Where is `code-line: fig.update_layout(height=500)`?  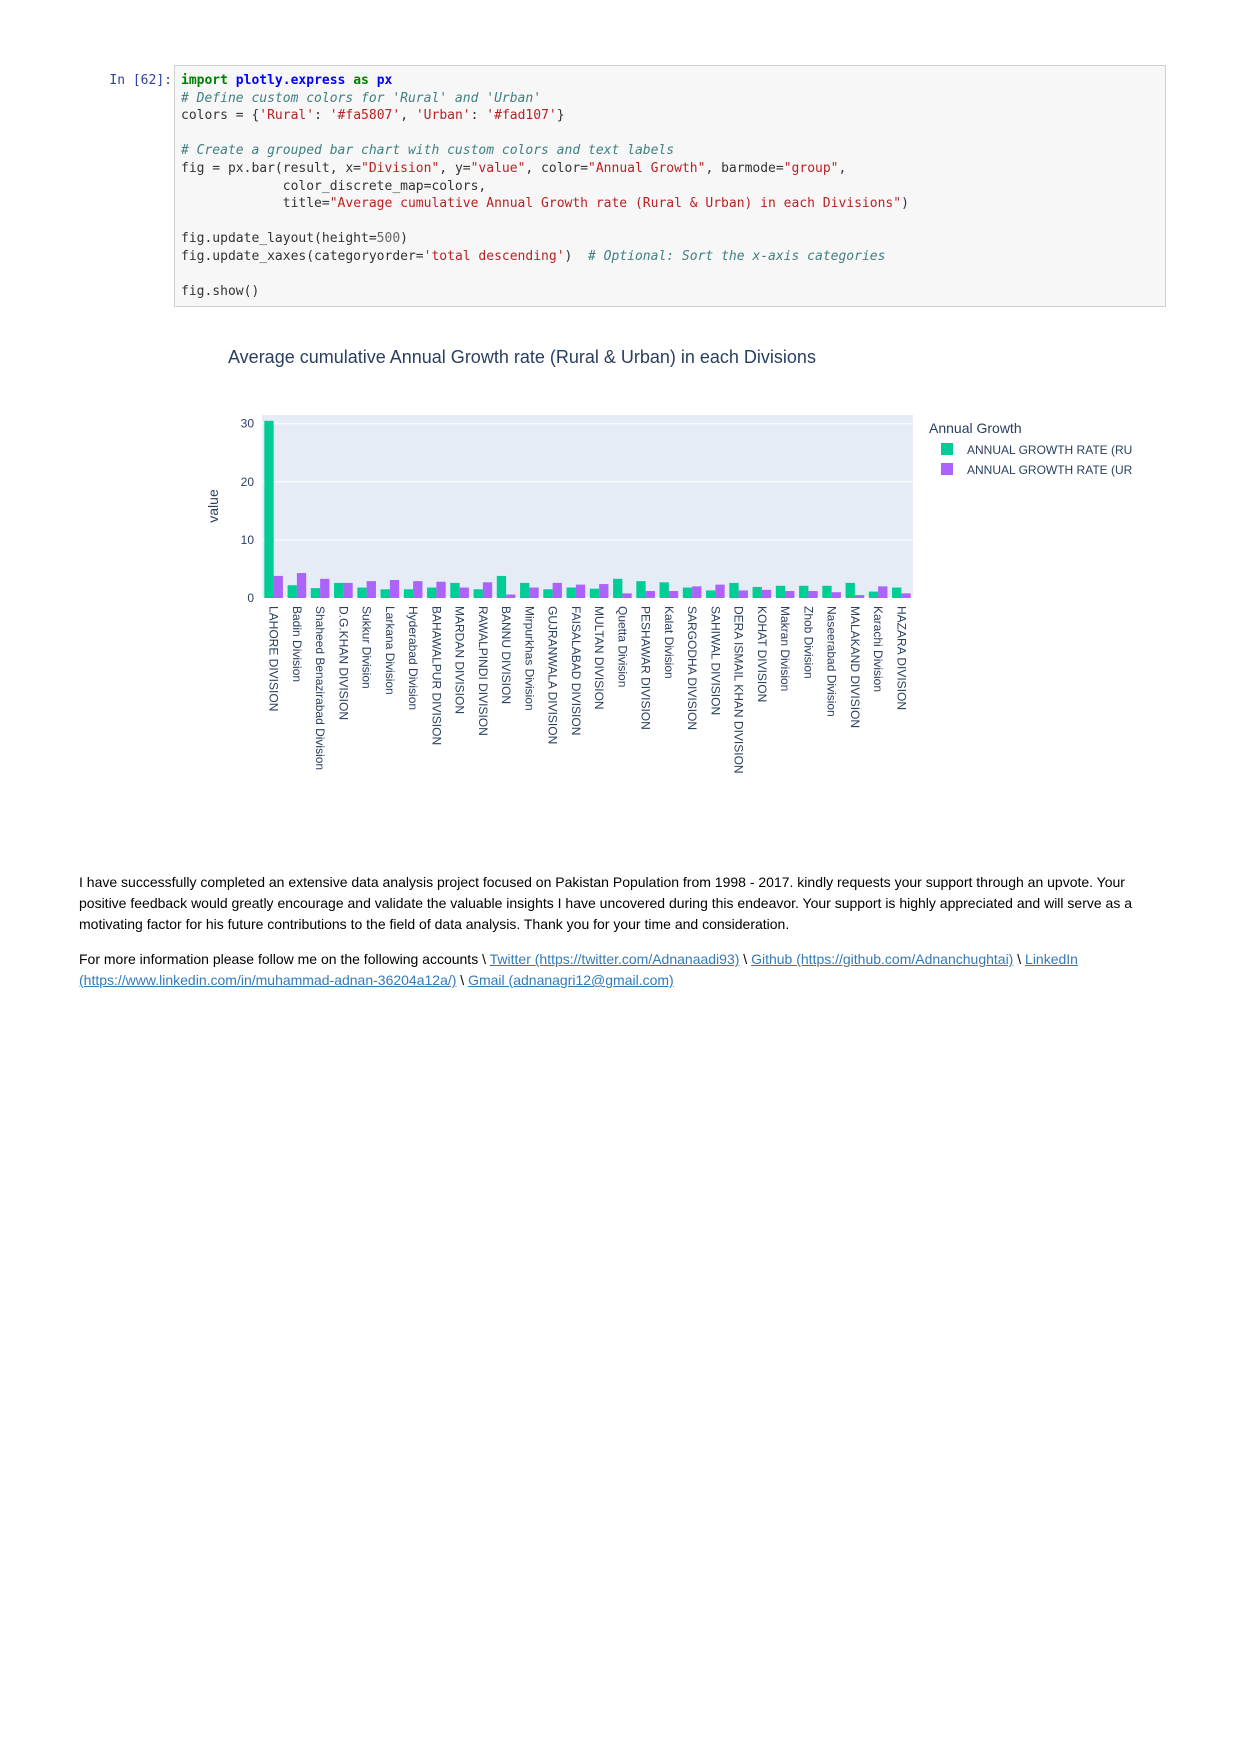
code-line: fig.update_layout(height=500) is located at coordinates (294, 238).